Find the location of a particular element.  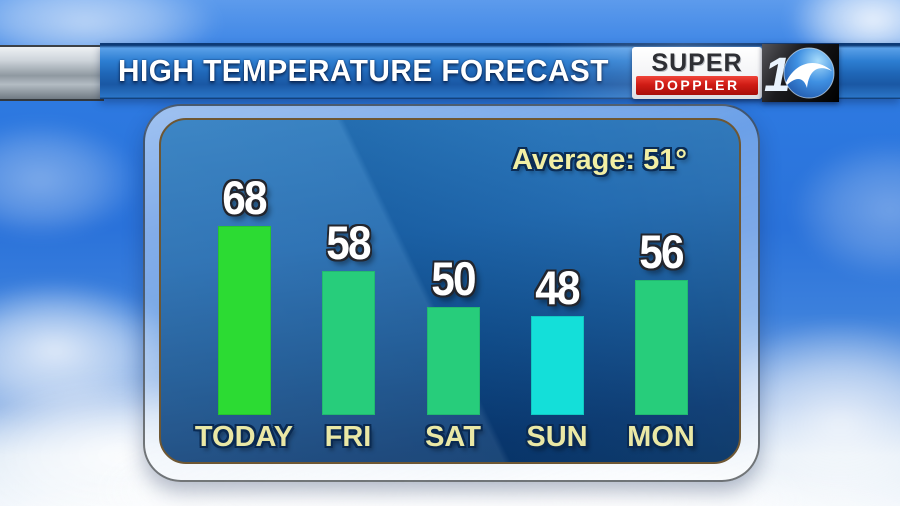

bar-category-label: SUN is located at coordinates (557, 437).